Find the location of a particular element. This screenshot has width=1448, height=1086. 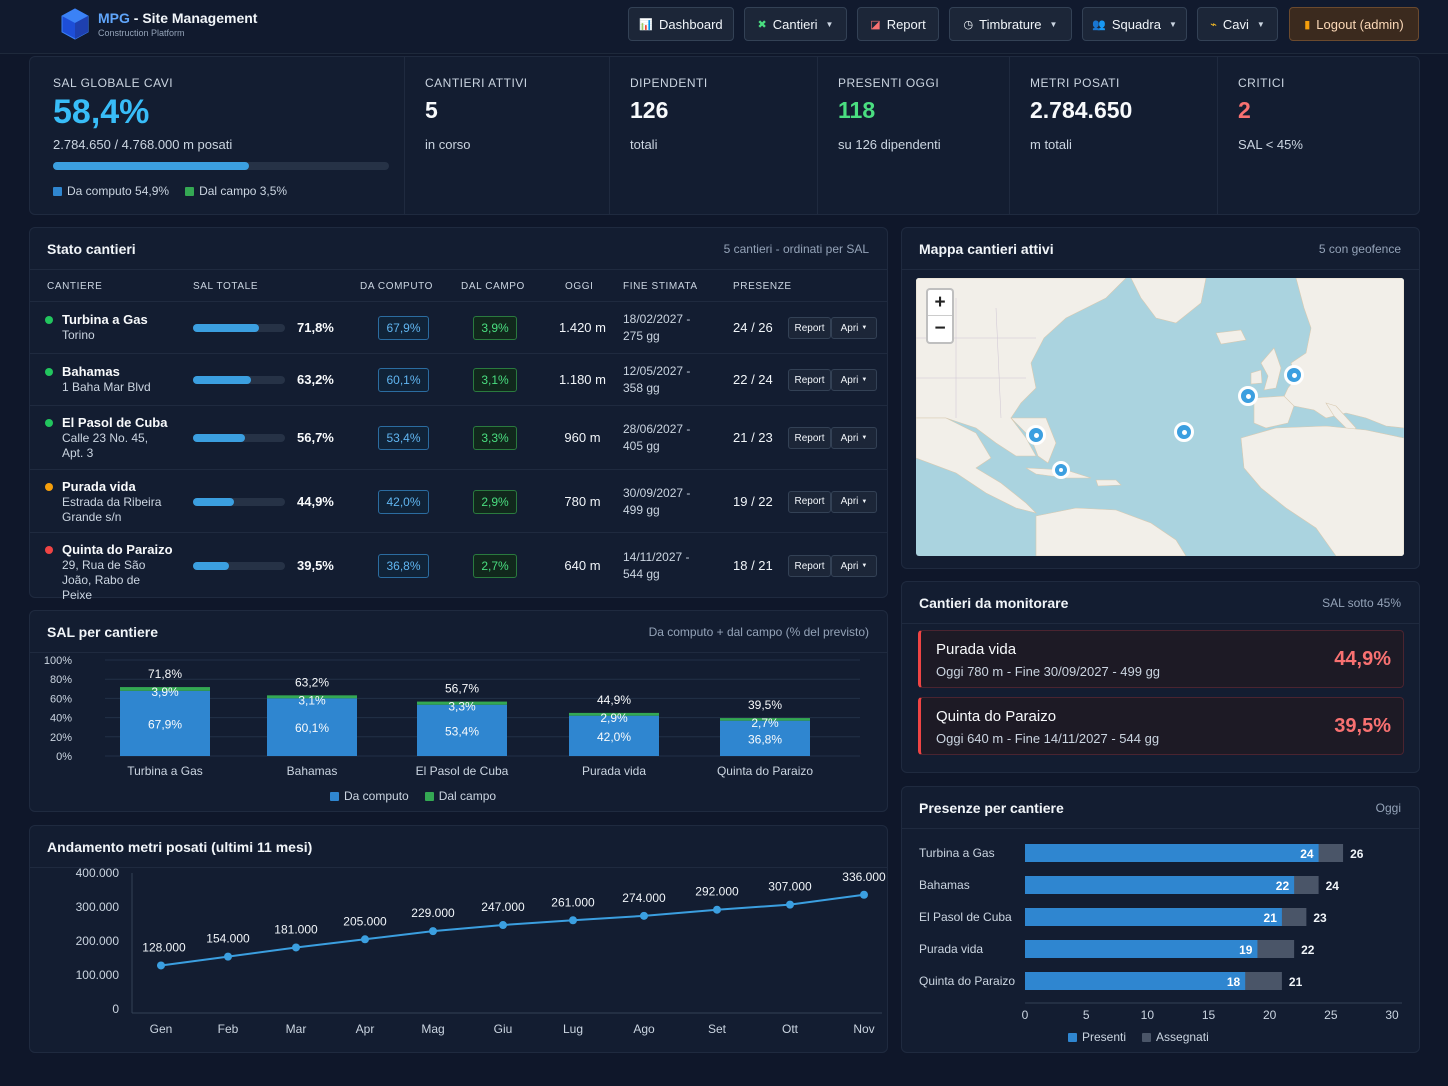

bar-total-label: 39,5% is located at coordinates (765, 705).